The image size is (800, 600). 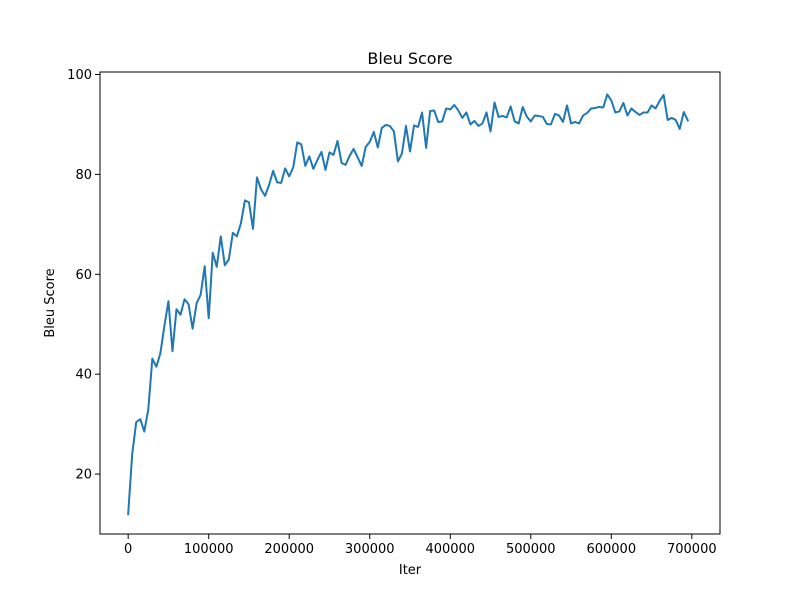 I want to click on y-tick-label: 60, so click(x=83, y=275).